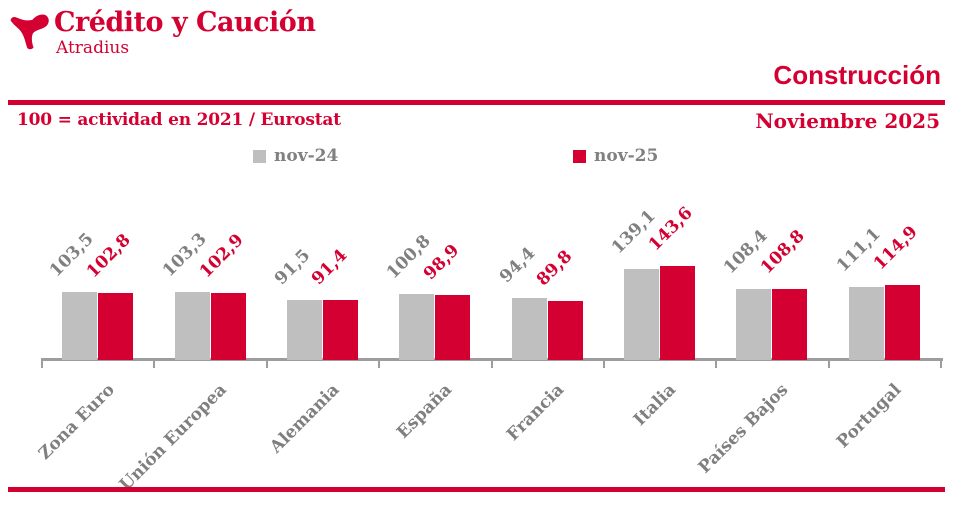  What do you see at coordinates (754, 324) in the screenshot?
I see `bar-nov-24-paises-bajos` at bounding box center [754, 324].